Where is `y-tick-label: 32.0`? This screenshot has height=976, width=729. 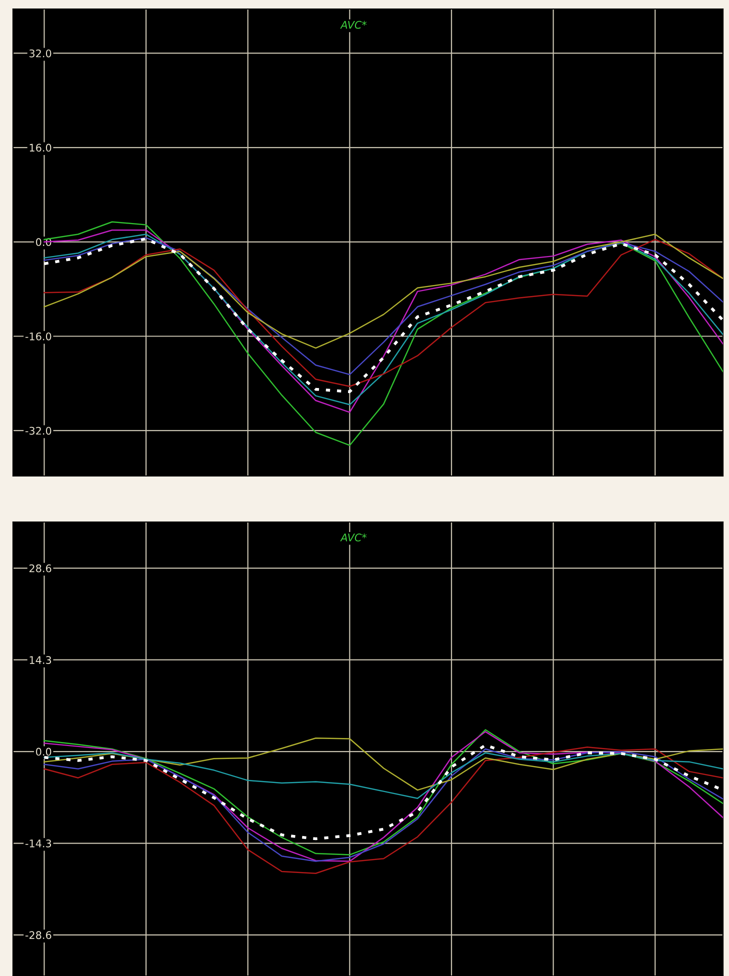 y-tick-label: 32.0 is located at coordinates (40, 53).